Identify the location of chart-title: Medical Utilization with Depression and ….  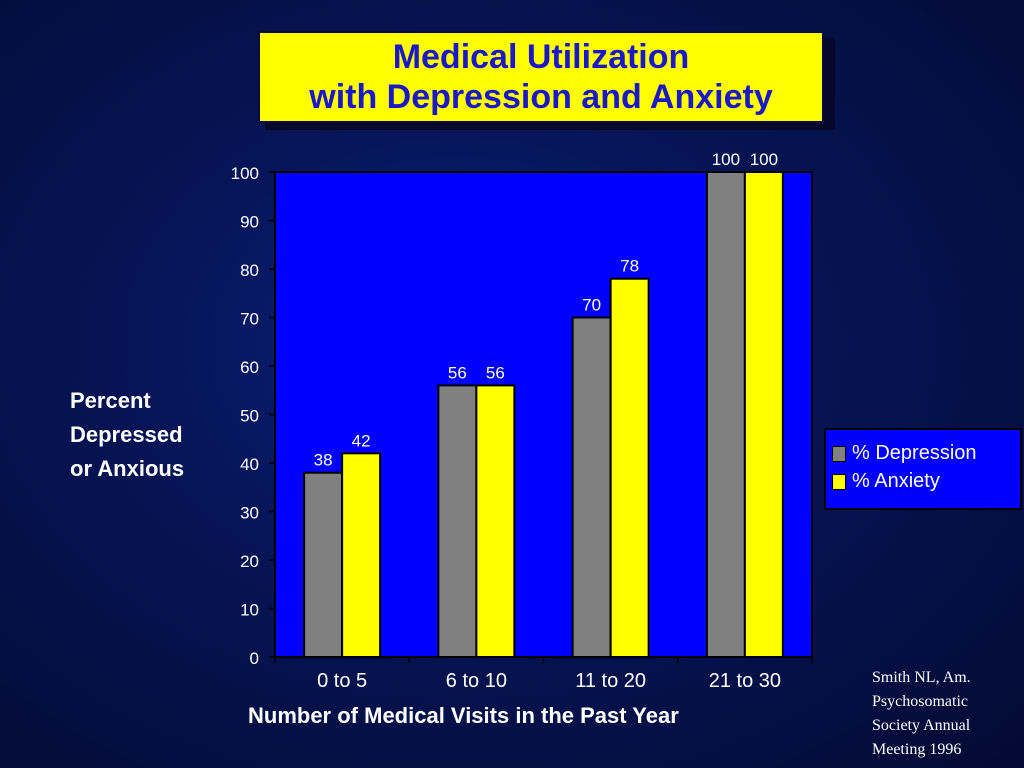
(541, 77).